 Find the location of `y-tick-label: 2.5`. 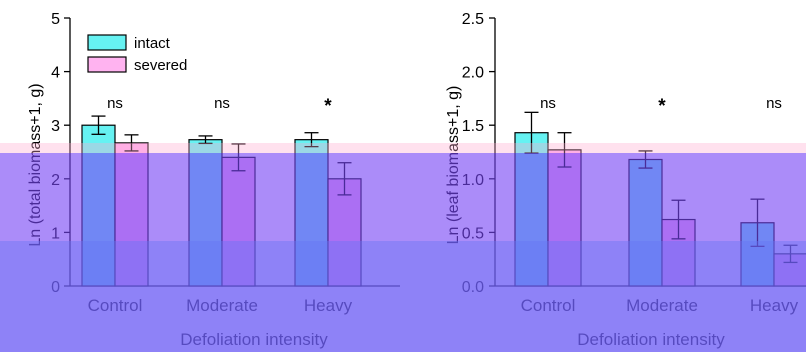

y-tick-label: 2.5 is located at coordinates (473, 19).